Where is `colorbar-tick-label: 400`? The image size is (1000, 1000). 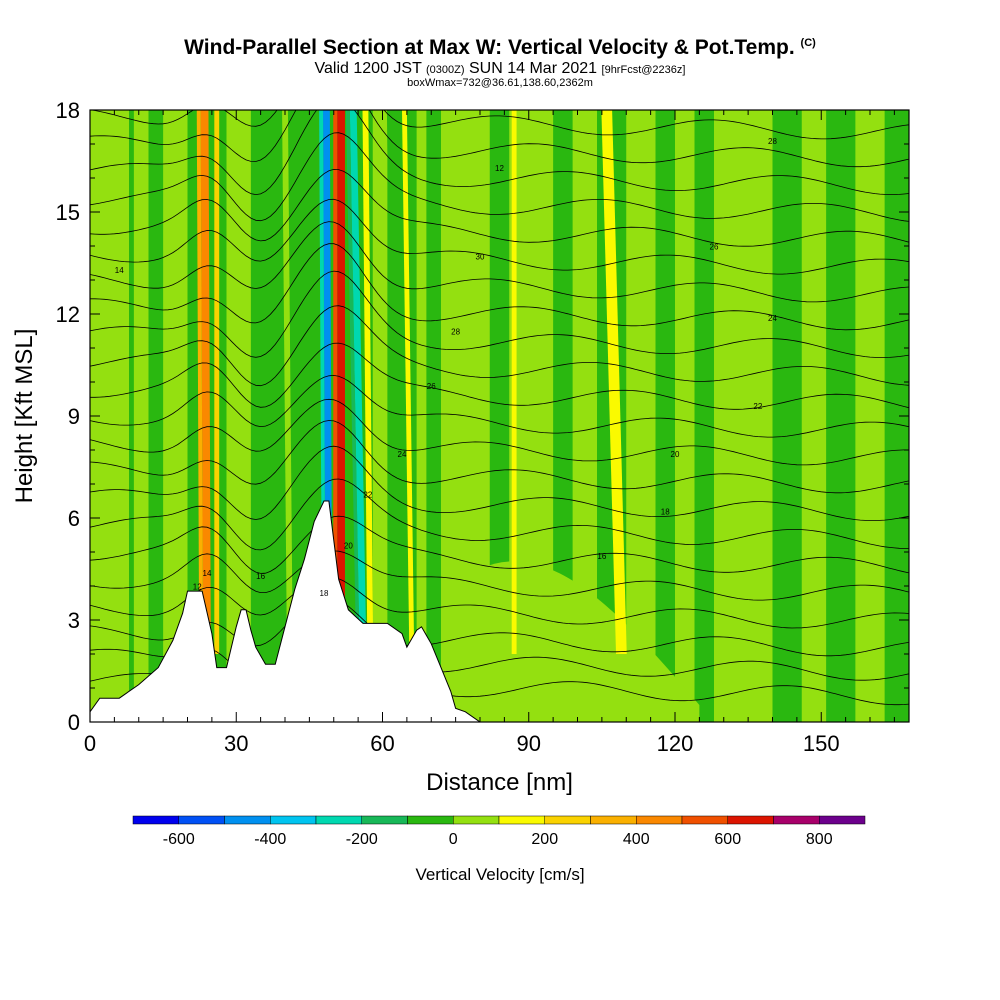 colorbar-tick-label: 400 is located at coordinates (636, 839).